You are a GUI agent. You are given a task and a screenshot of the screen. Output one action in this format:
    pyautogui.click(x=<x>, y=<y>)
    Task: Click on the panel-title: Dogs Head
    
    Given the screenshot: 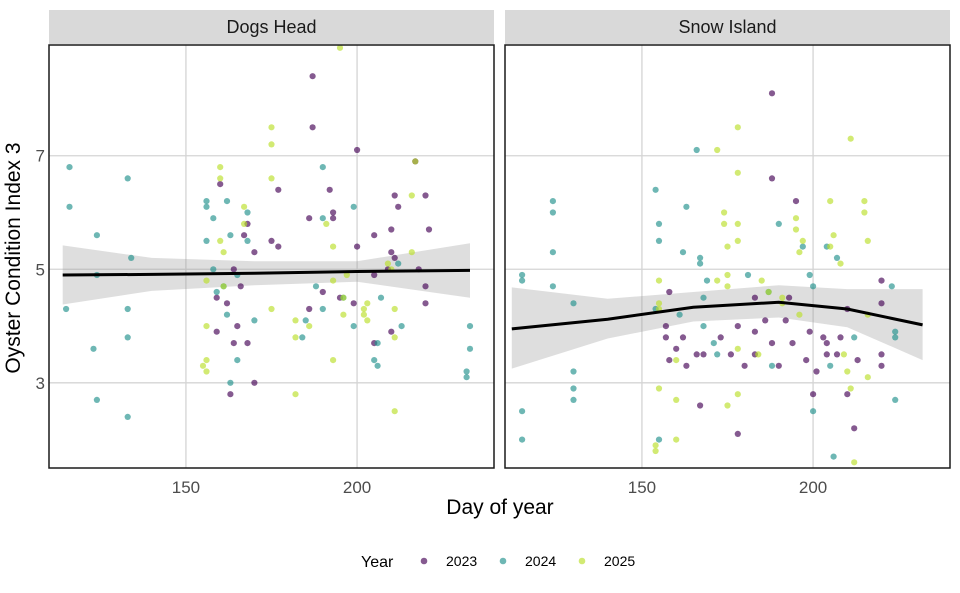 What is the action you would take?
    pyautogui.click(x=271, y=27)
    